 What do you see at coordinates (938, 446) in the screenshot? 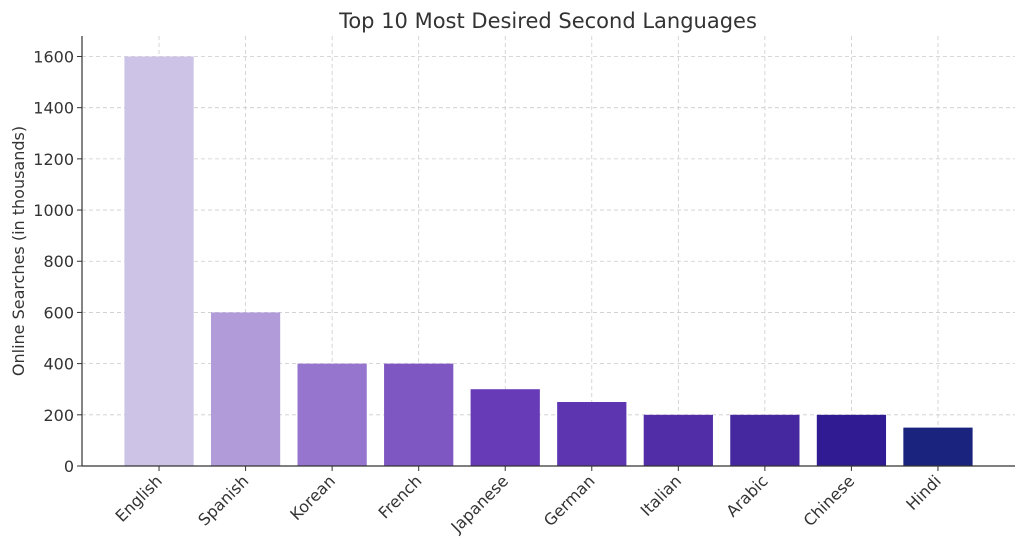
I see `bar-hindi` at bounding box center [938, 446].